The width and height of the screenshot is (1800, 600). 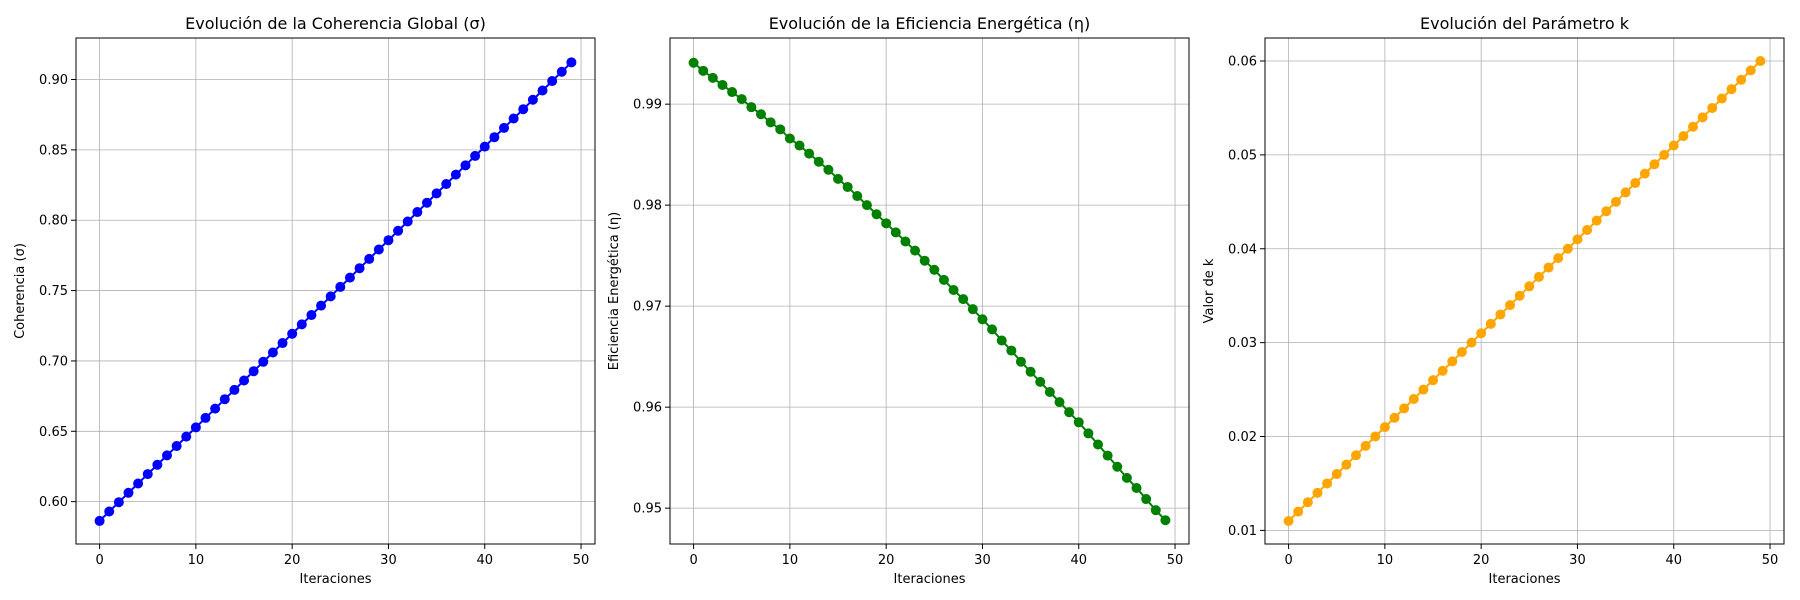 I want to click on efficiency-x-tick-label: 20, so click(x=886, y=560).